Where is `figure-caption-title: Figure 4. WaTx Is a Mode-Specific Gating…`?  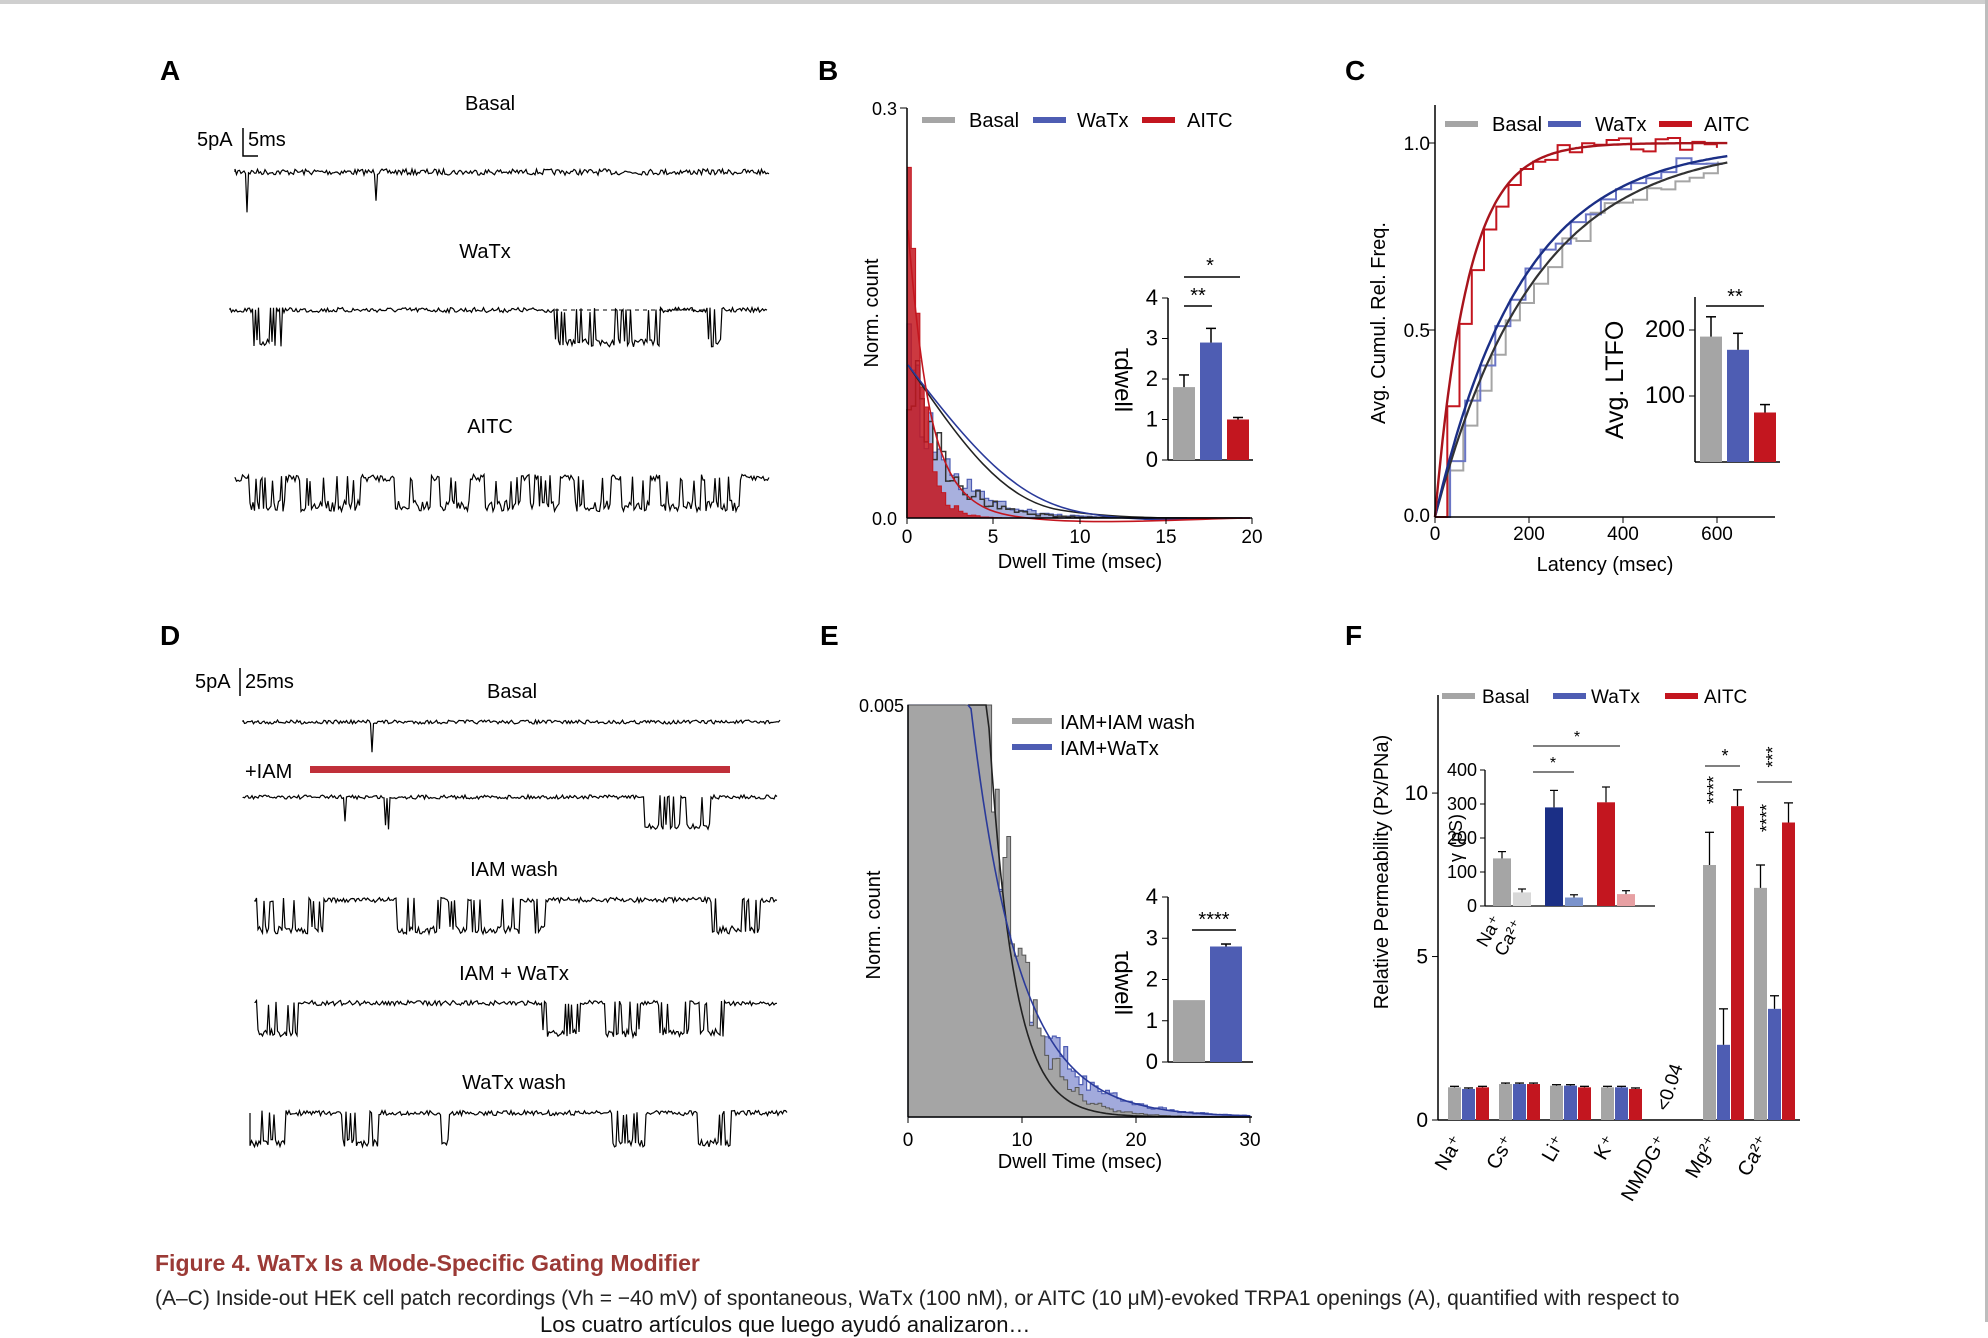
figure-caption-title: Figure 4. WaTx Is a Mode-Specific Gating… is located at coordinates (427, 1263).